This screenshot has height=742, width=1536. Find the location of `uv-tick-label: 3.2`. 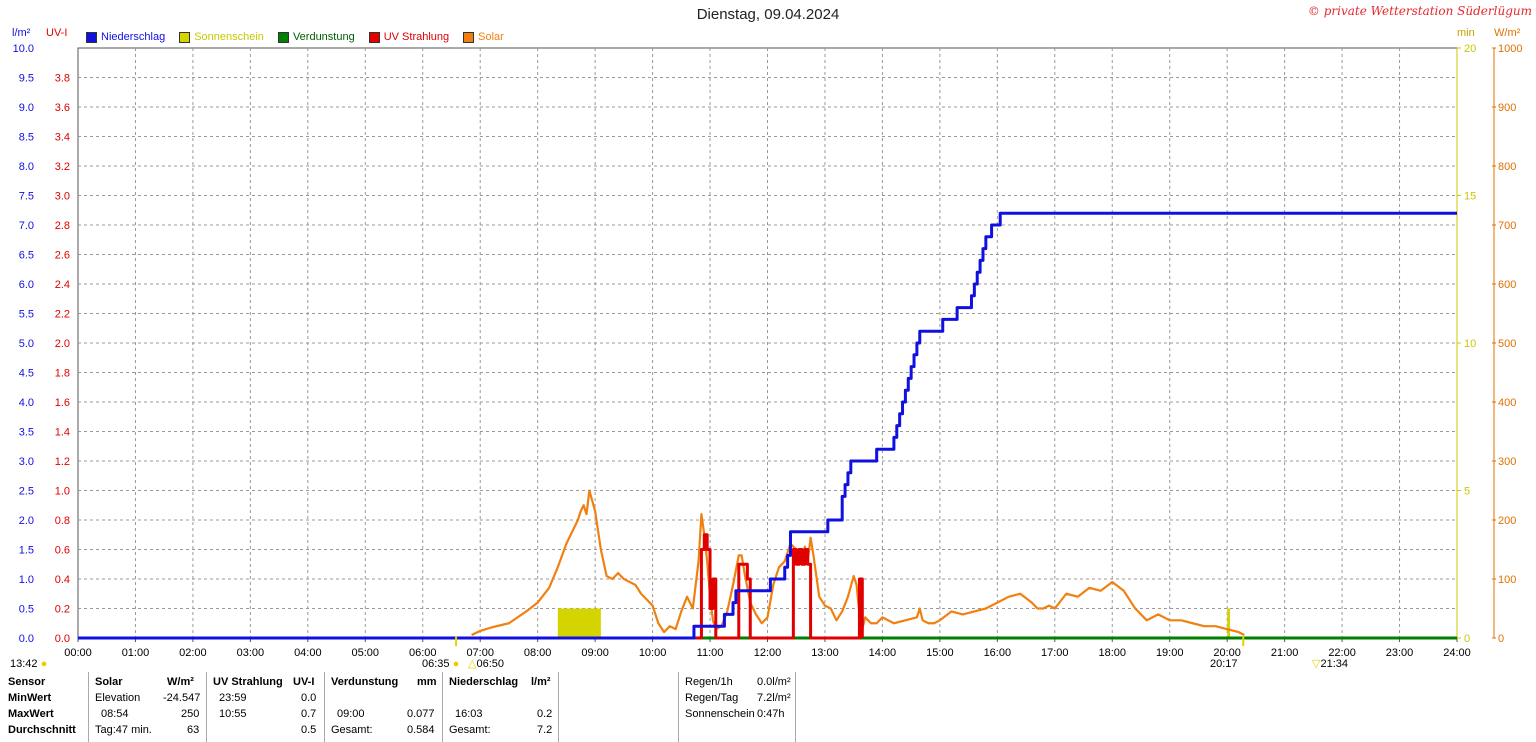

uv-tick-label: 3.2 is located at coordinates (62, 167).